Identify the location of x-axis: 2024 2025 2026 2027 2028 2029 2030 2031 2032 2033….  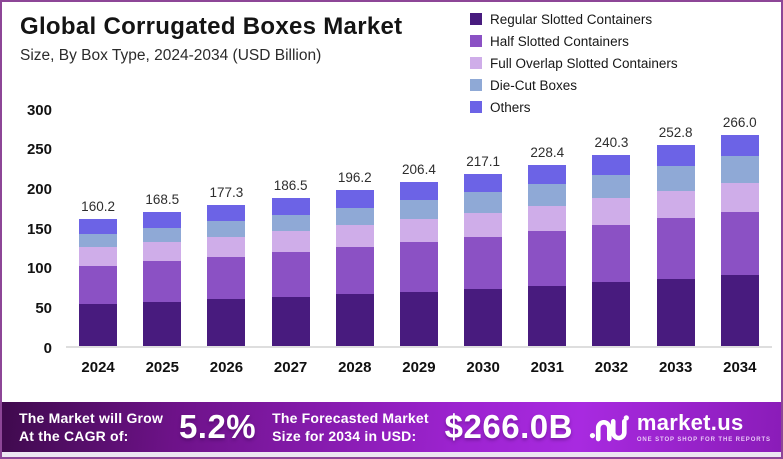
(419, 367).